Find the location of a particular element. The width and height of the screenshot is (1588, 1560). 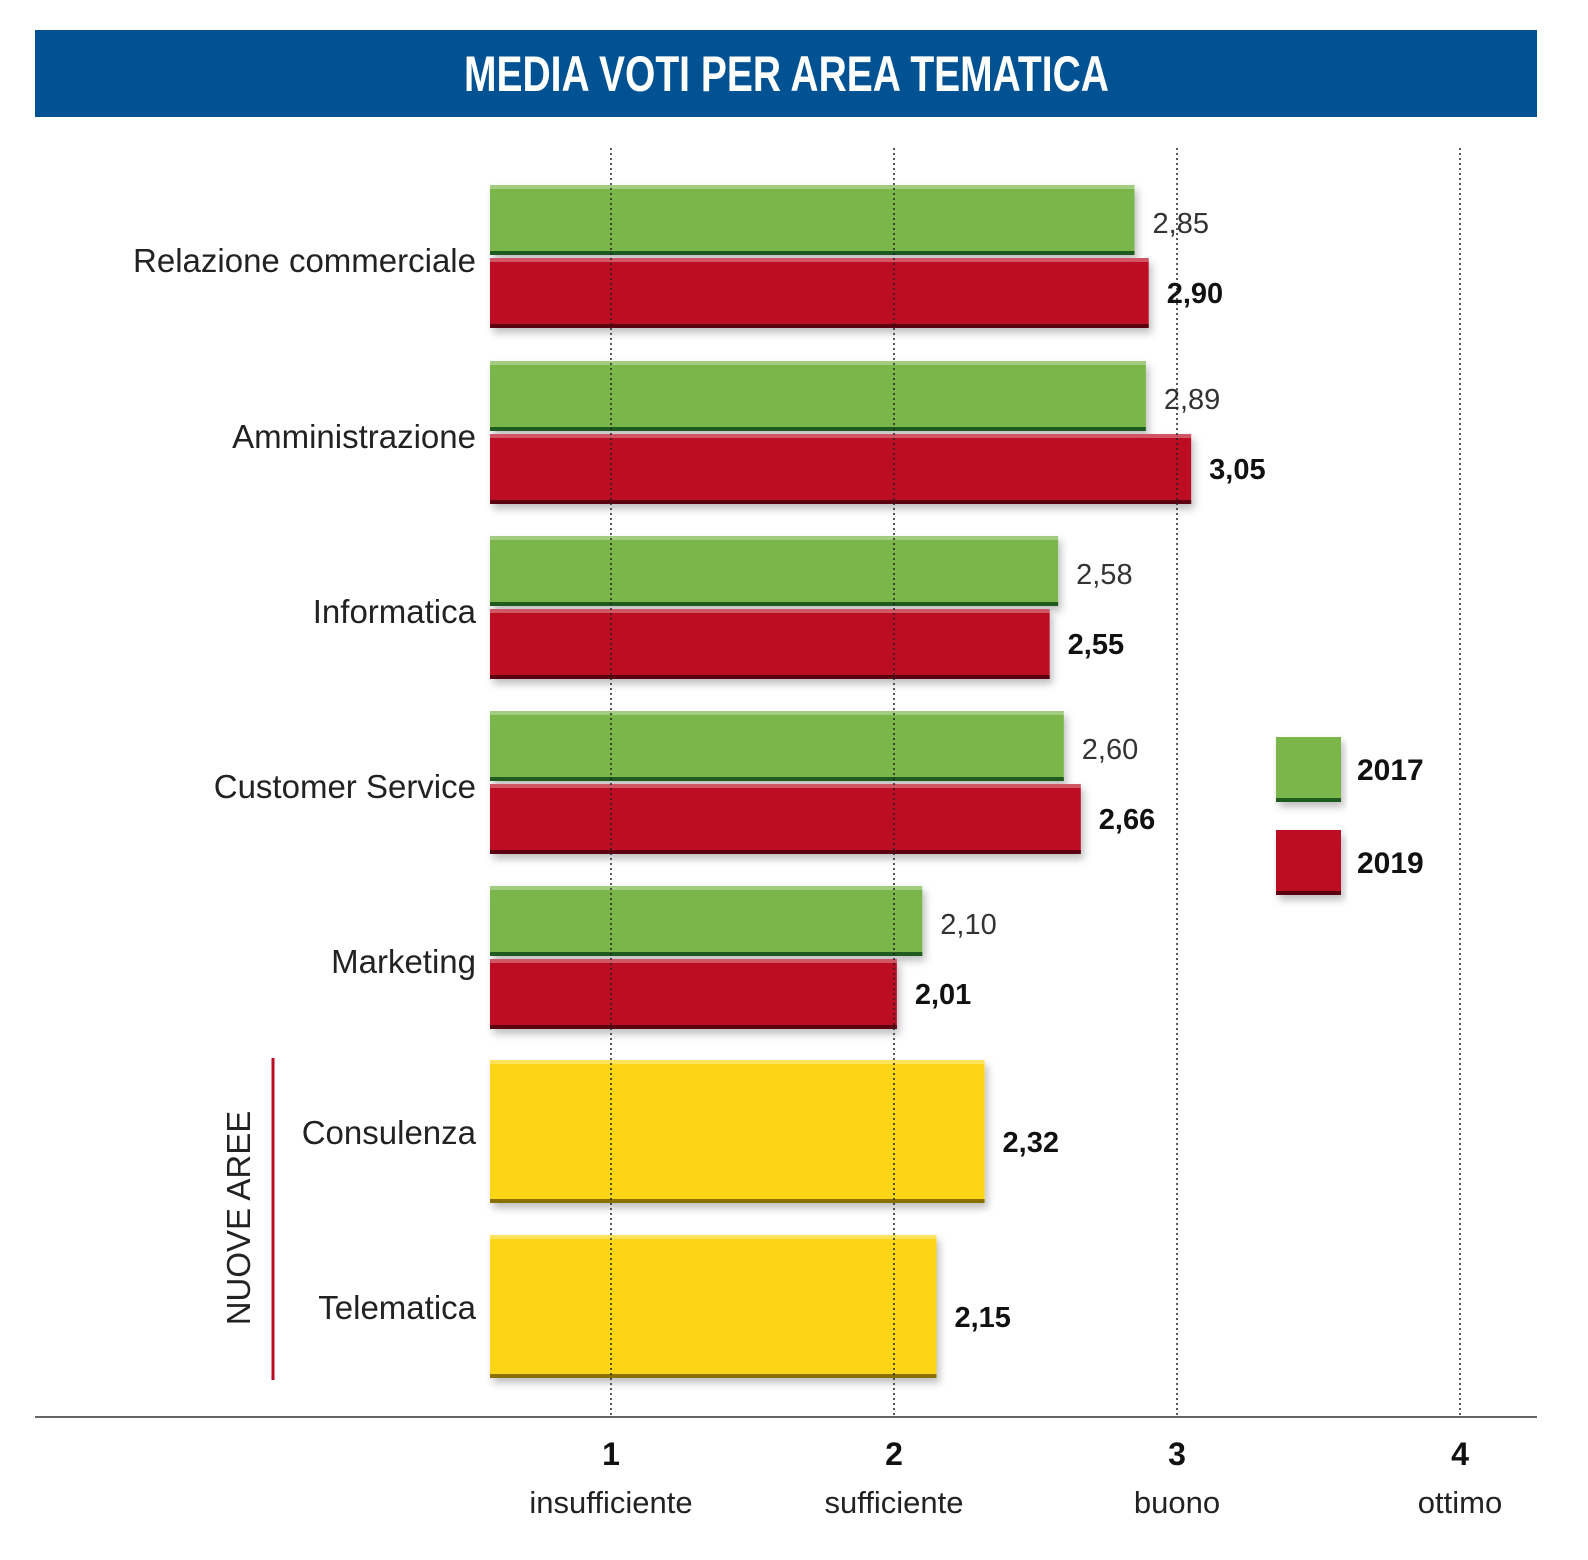

category-label: Telematica is located at coordinates (397, 1307).